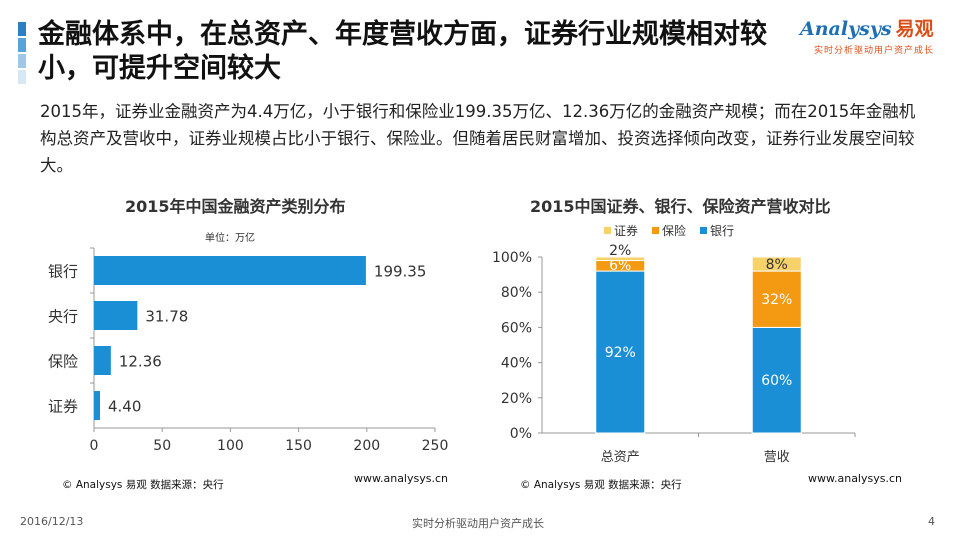 This screenshot has height=540, width=960. What do you see at coordinates (63, 272) in the screenshot?
I see `left-category-label: 银行` at bounding box center [63, 272].